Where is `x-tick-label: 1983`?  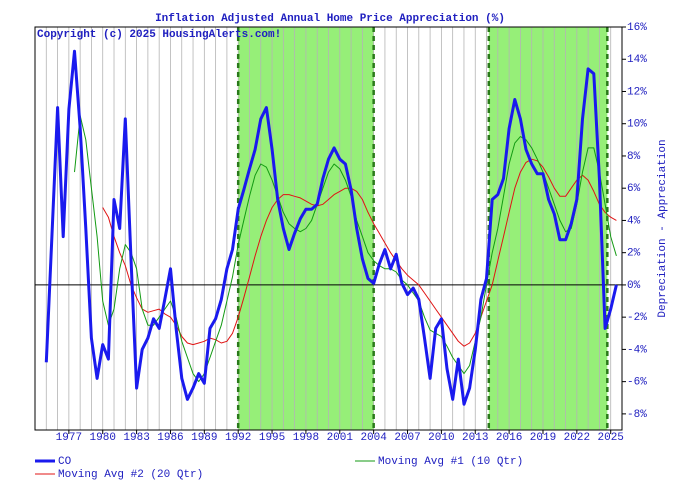
x-tick-label: 1983 is located at coordinates (136, 438).